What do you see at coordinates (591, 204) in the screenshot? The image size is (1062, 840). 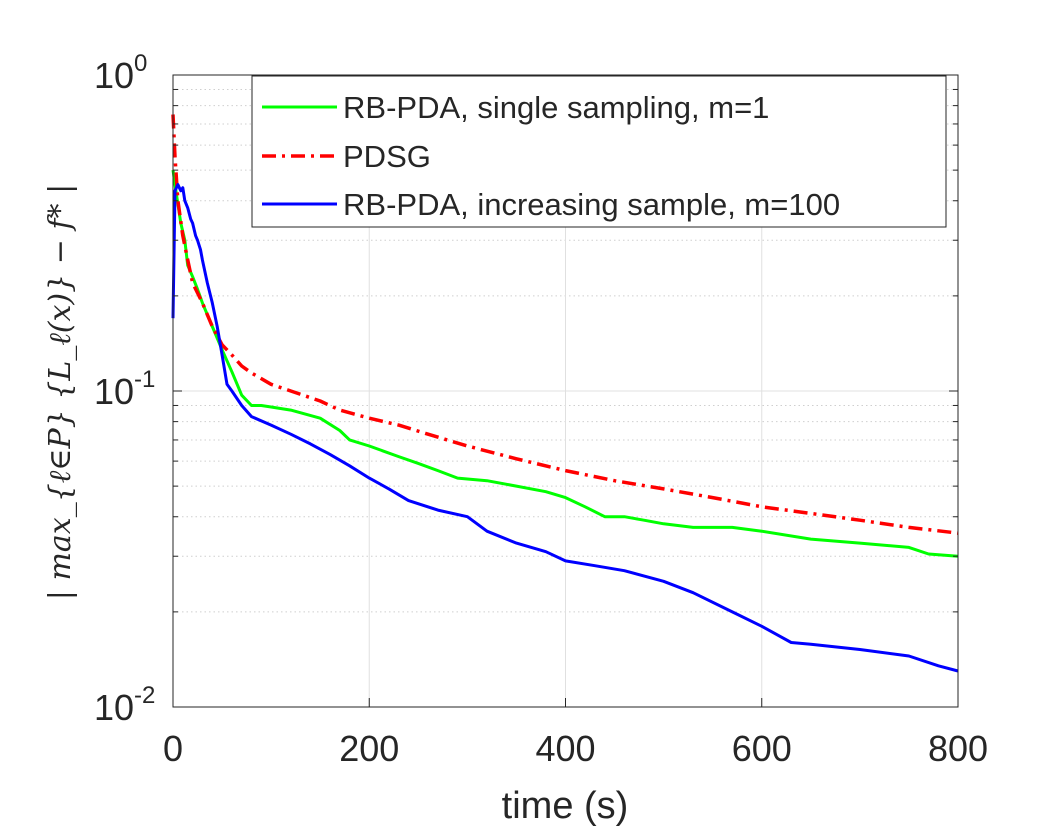 I see `legend-label-increasing-sample: RB-PDA, increasing sample, m=100` at bounding box center [591, 204].